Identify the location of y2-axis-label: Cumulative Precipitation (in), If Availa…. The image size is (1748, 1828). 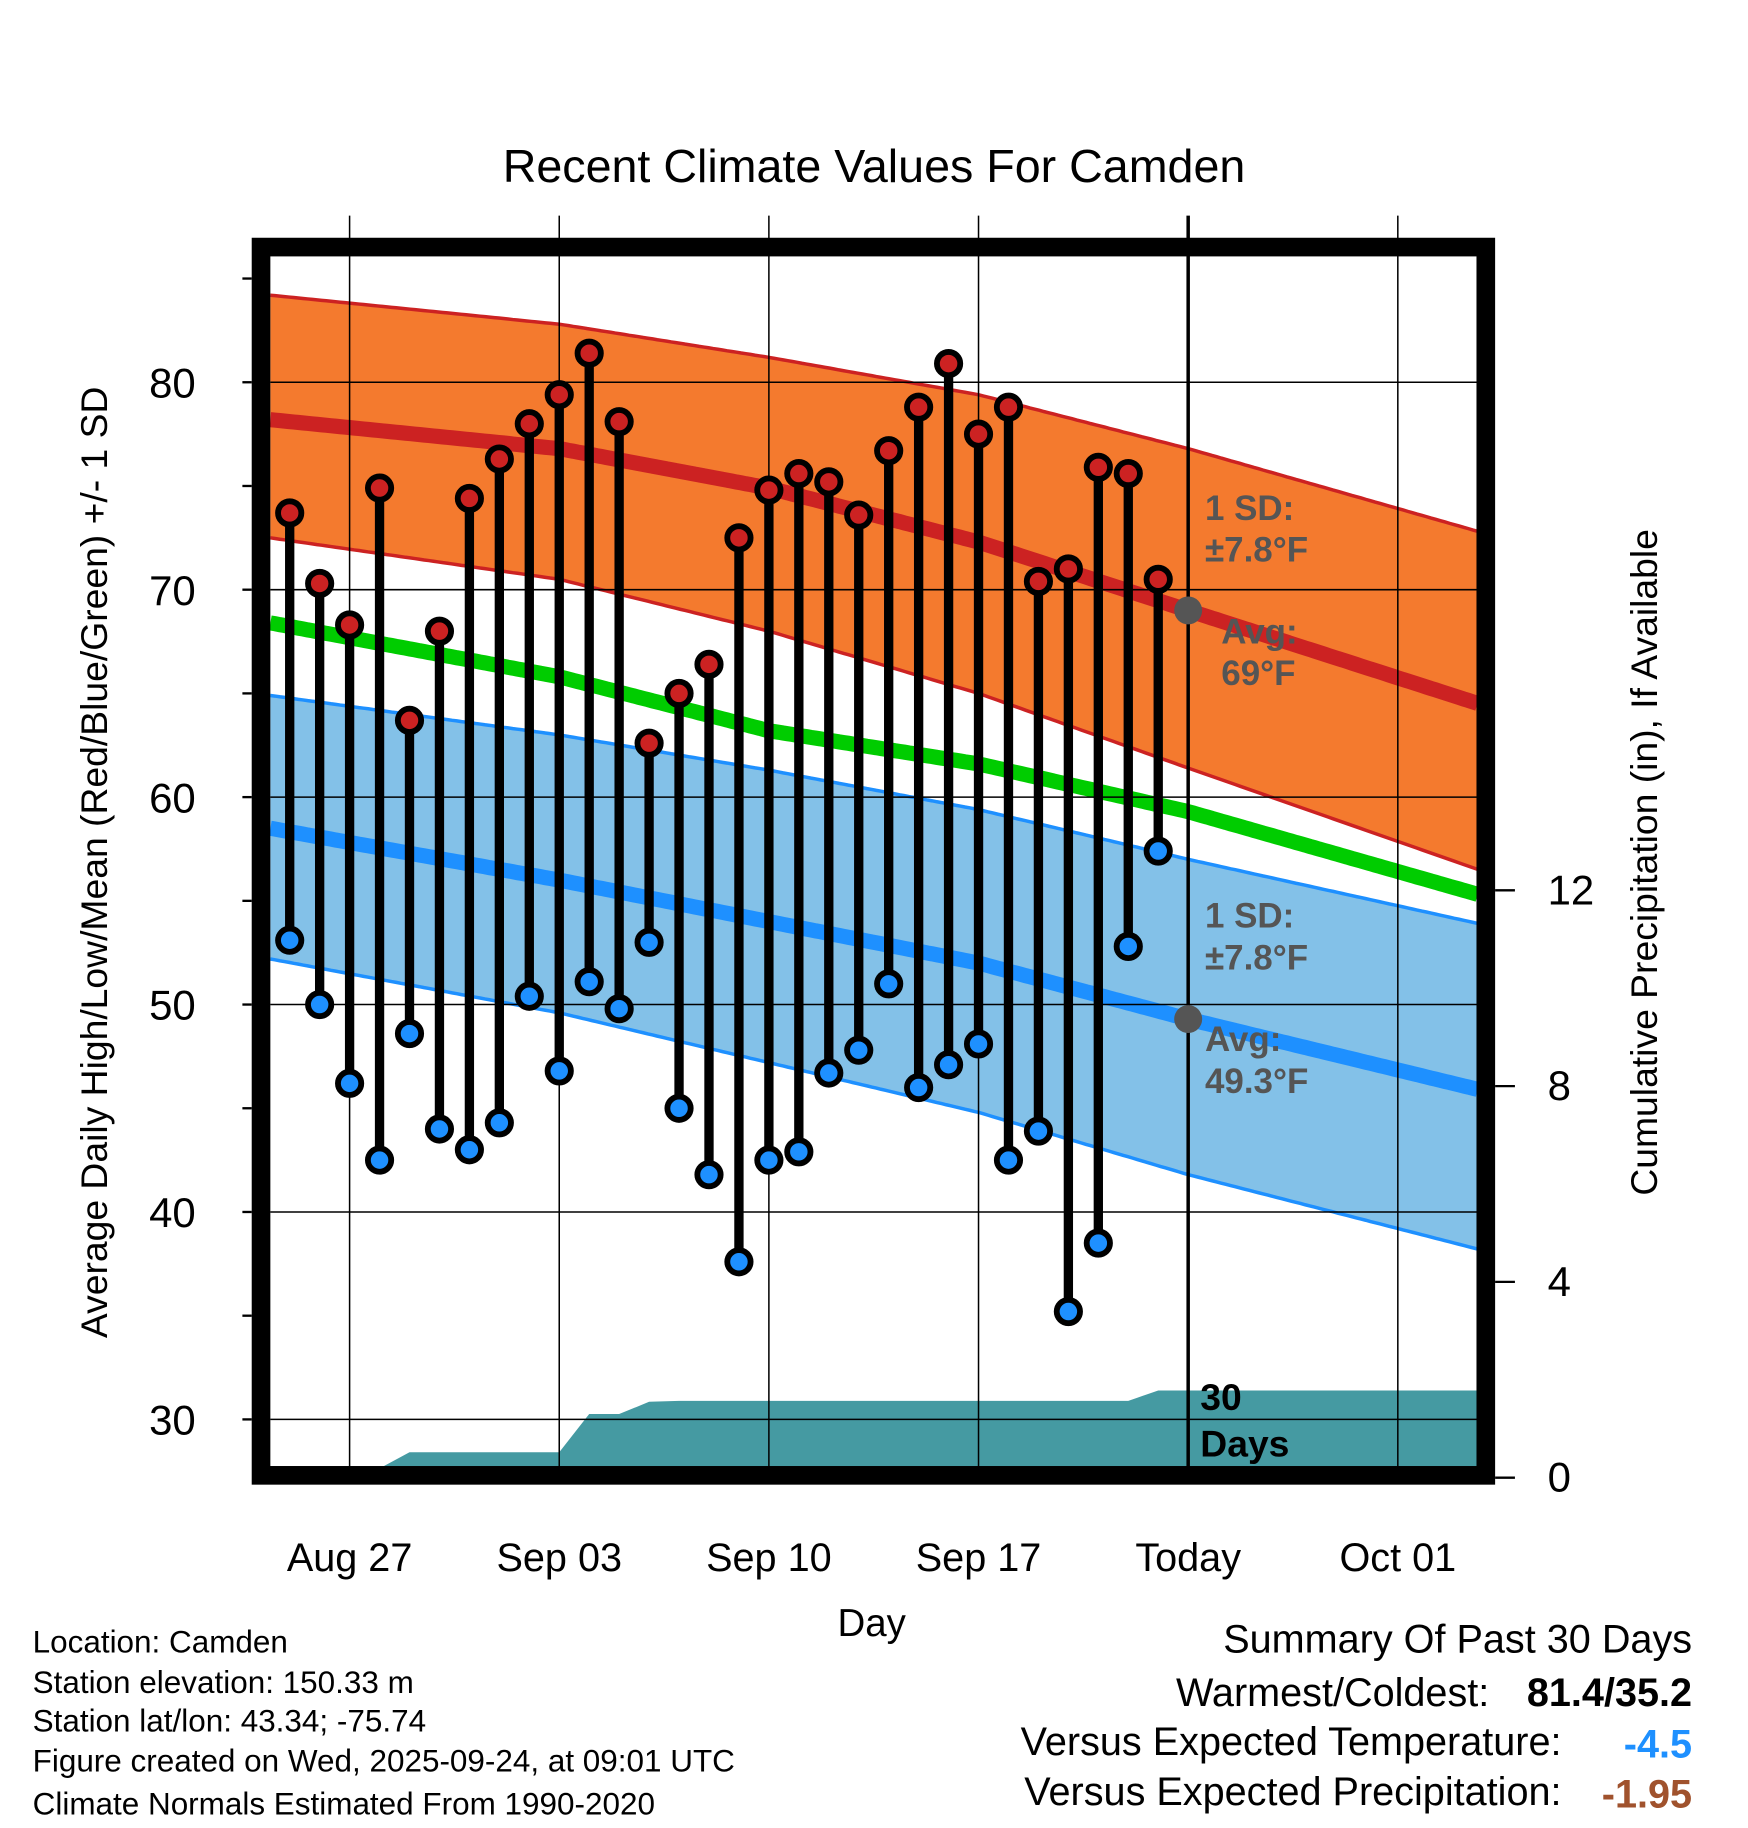
(1644, 862).